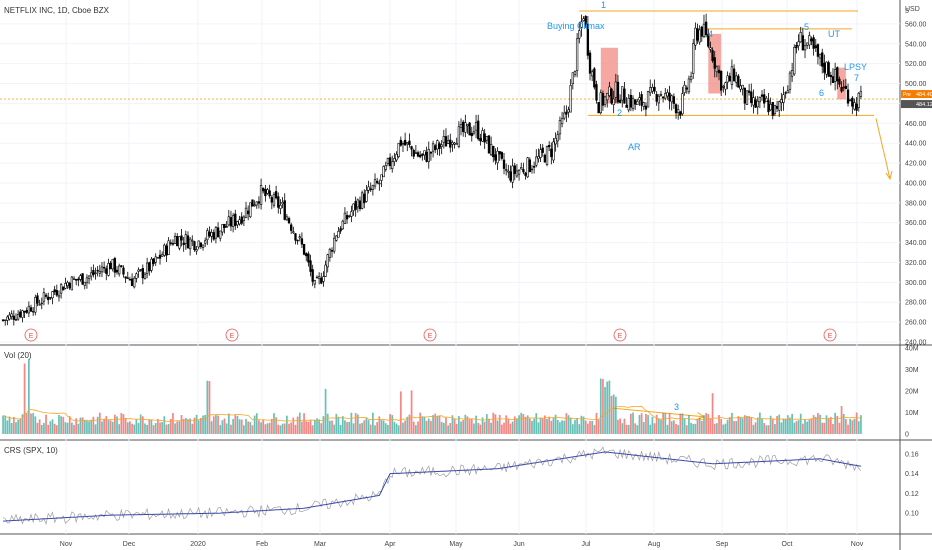  I want to click on time-tick-label: 2020, so click(198, 544).